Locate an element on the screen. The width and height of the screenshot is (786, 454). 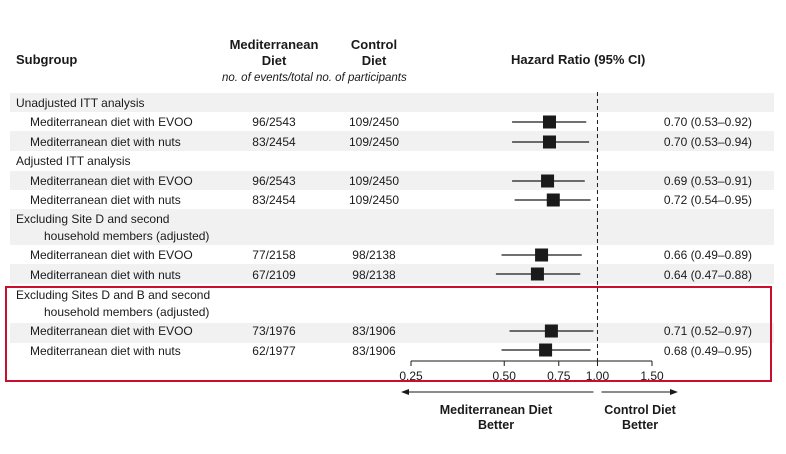
header-hazard-ratio: Hazard Ratio (95% CI) is located at coordinates (578, 59).